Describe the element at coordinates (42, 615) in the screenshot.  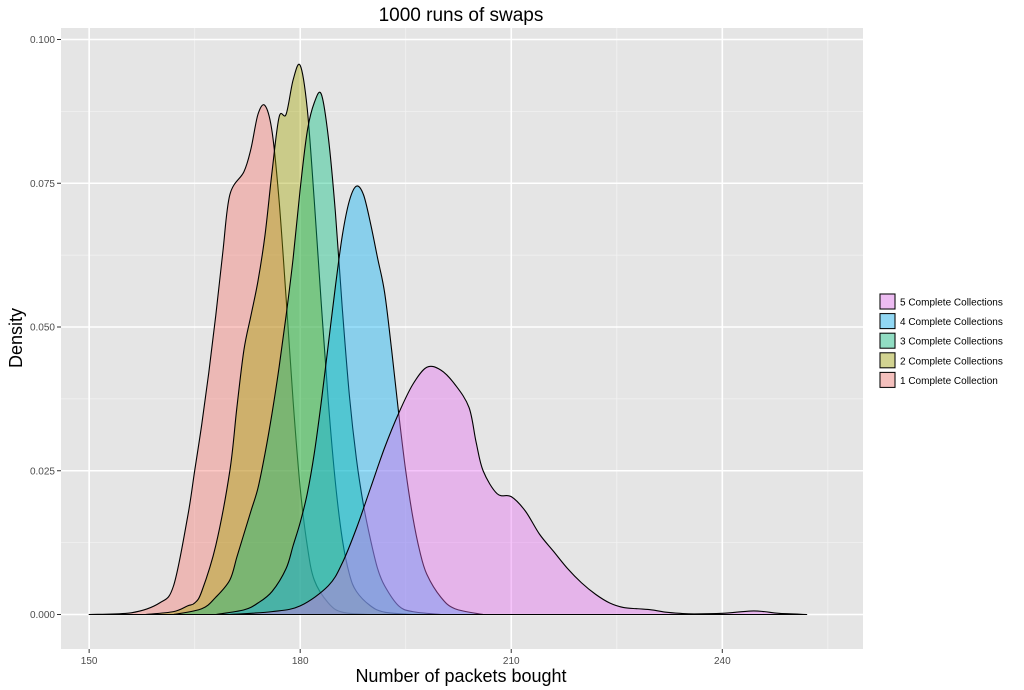
I see `y-tick-label: 0.000` at that location.